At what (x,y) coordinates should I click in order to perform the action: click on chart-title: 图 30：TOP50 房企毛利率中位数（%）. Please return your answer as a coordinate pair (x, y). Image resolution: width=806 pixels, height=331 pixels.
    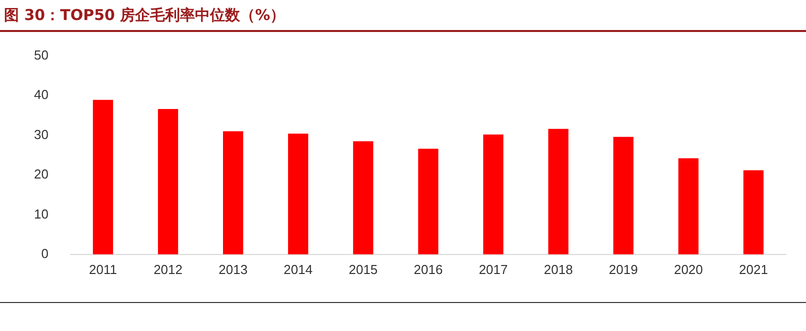
    Looking at the image, I should click on (145, 15).